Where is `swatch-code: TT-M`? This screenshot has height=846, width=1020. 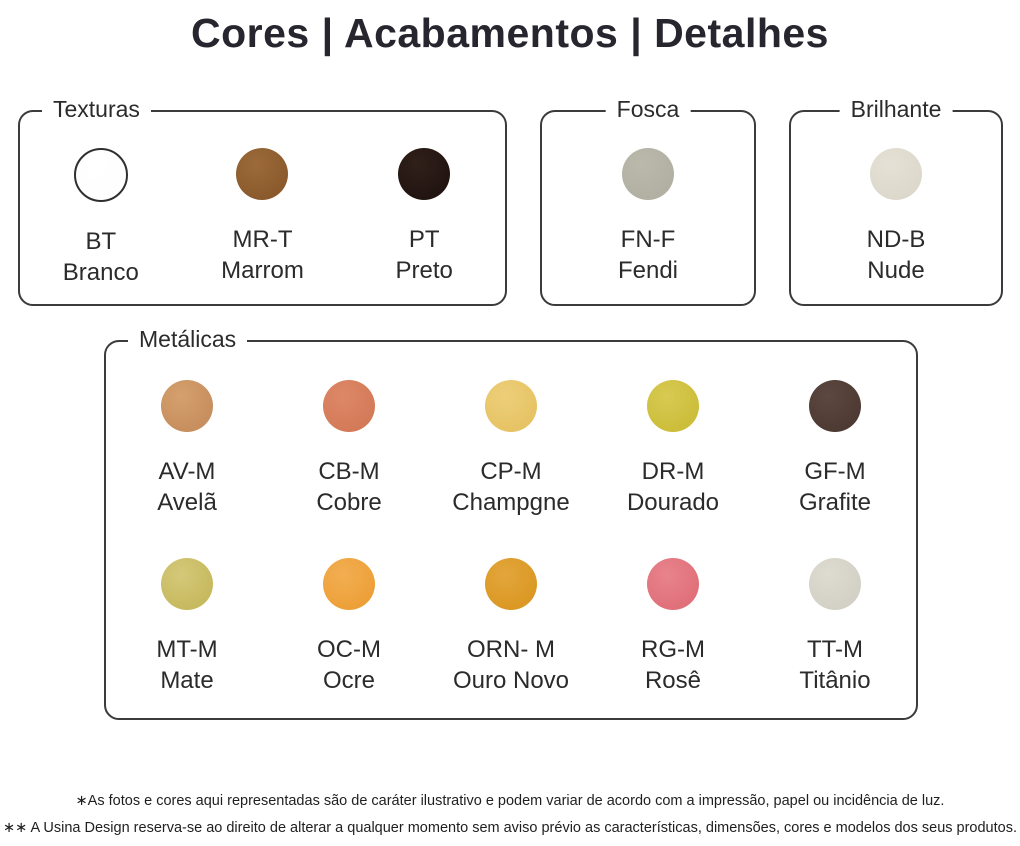 swatch-code: TT-M is located at coordinates (835, 649).